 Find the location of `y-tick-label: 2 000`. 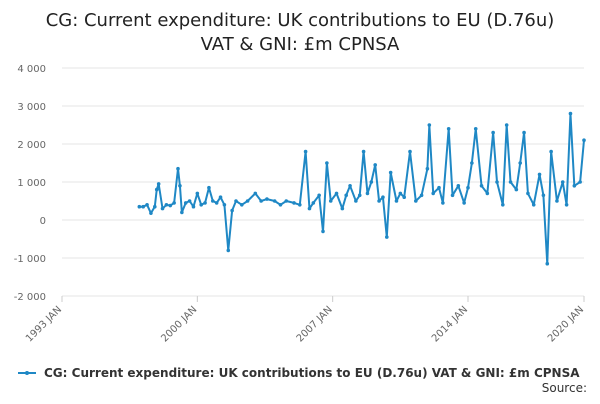

y-tick-label: 2 000 is located at coordinates (31, 145).